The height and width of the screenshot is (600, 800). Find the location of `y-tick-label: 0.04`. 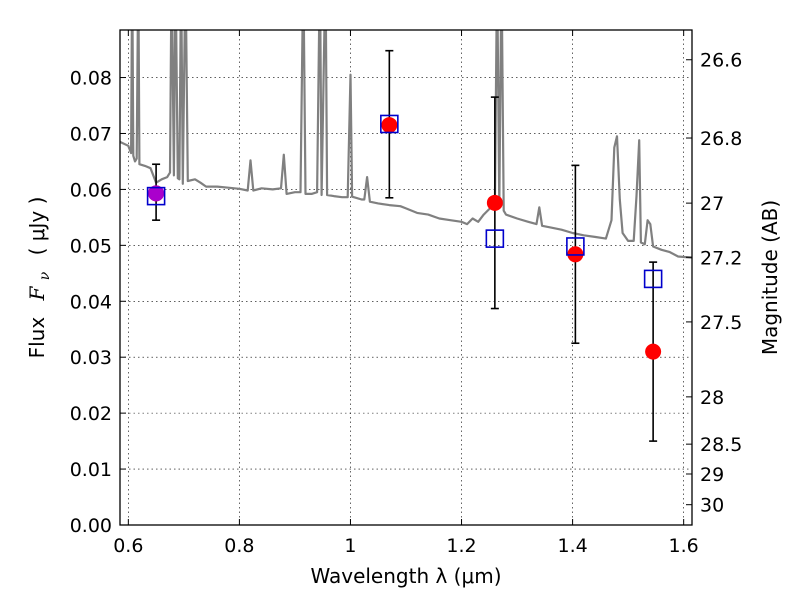

y-tick-label: 0.04 is located at coordinates (91, 302).